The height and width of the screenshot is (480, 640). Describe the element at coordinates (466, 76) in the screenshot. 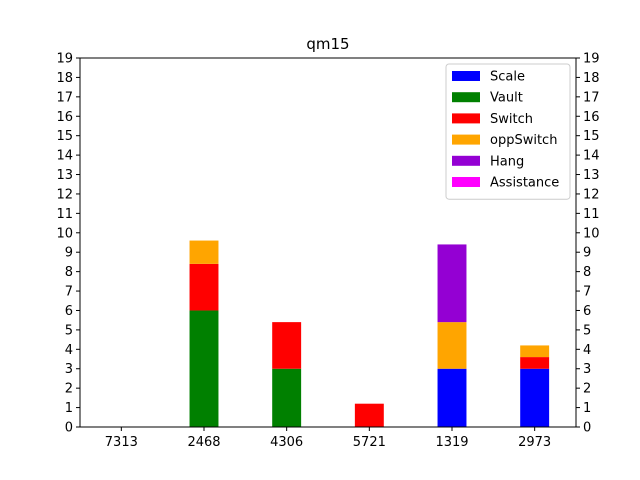

I see `legend-swatch-scale` at that location.